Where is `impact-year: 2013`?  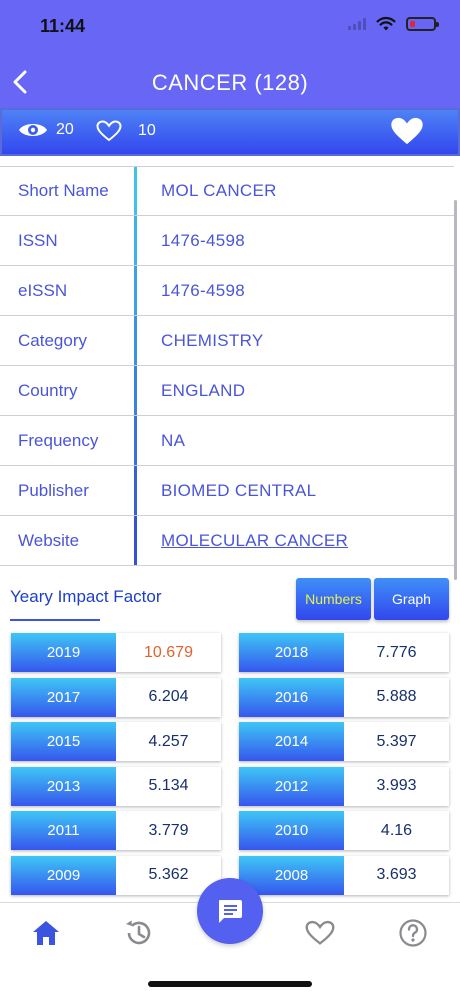
impact-year: 2013 is located at coordinates (63, 786).